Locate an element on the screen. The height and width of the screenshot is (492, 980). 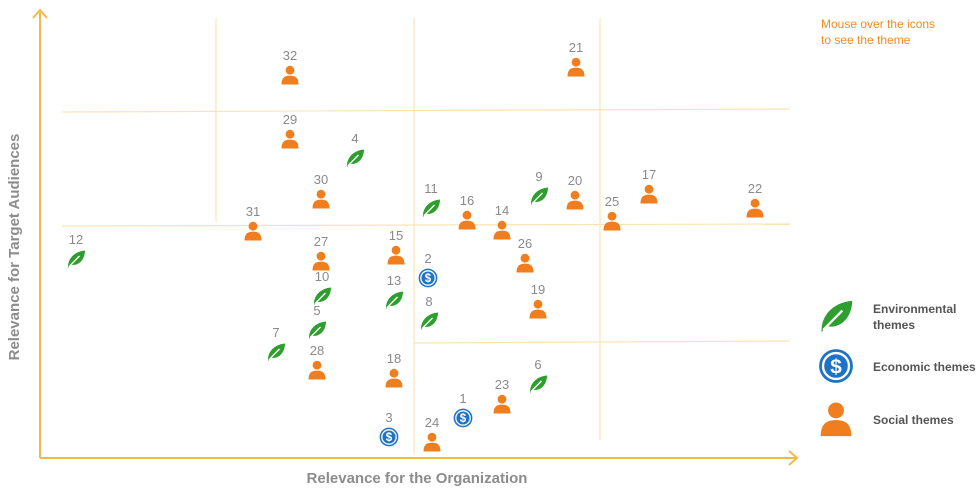
data-point-22: 22 is located at coordinates (755, 199).